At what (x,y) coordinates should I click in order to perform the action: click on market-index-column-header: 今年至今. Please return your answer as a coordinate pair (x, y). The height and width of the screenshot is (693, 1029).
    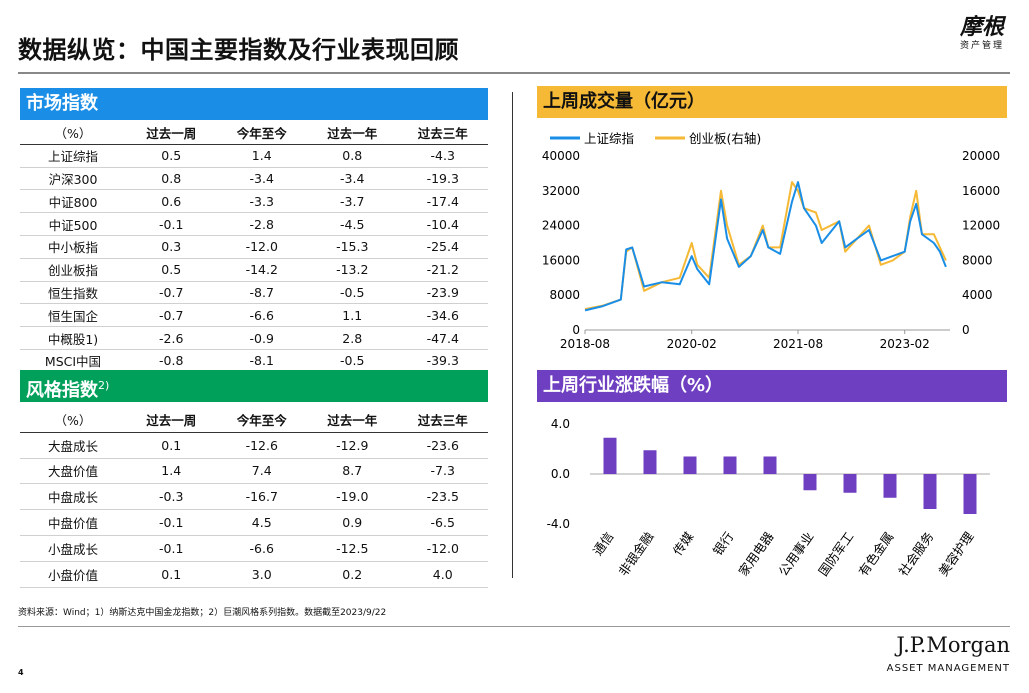
    Looking at the image, I should click on (261, 133).